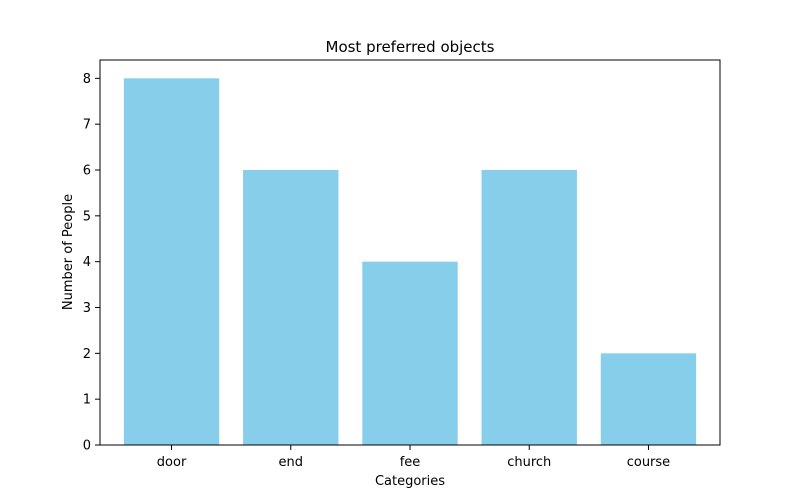  Describe the element at coordinates (172, 462) in the screenshot. I see `x-tick-label: door` at that location.